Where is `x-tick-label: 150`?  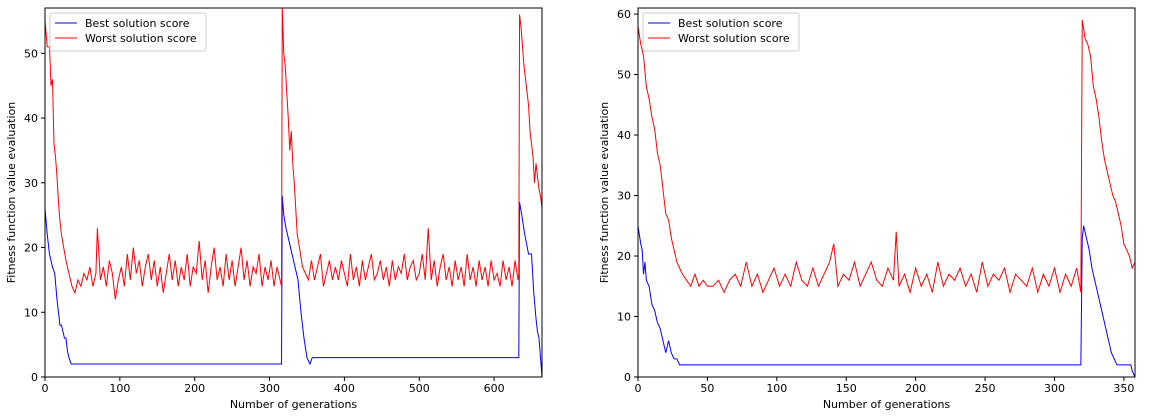
x-tick-label: 150 is located at coordinates (846, 388).